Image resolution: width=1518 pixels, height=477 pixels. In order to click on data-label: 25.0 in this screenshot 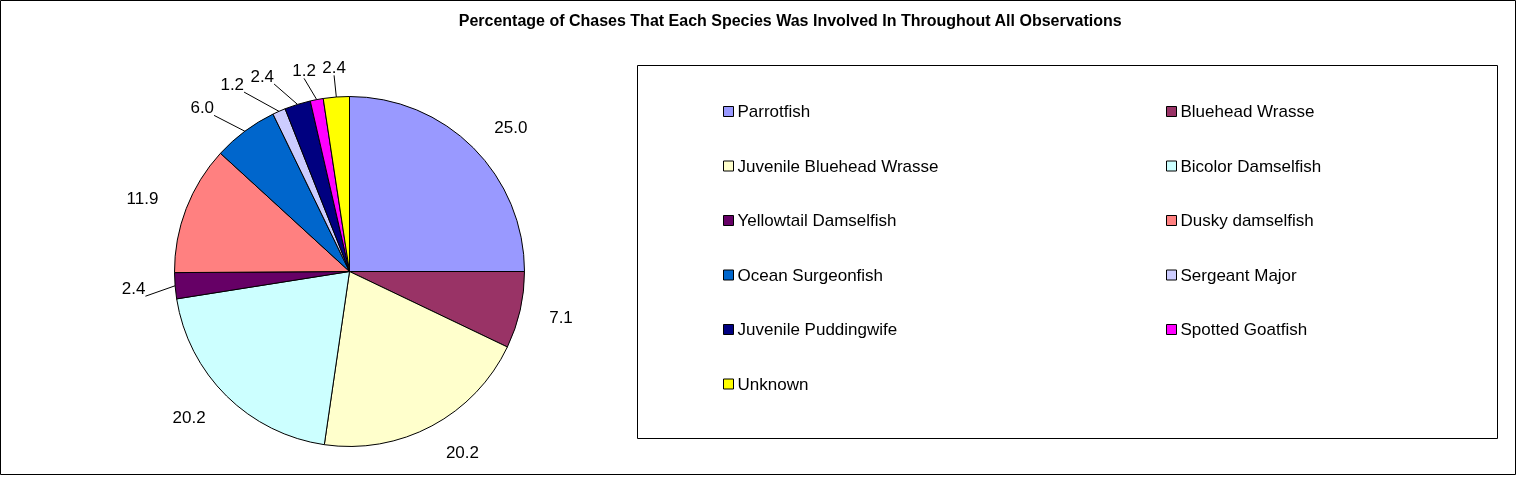, I will do `click(511, 127)`.